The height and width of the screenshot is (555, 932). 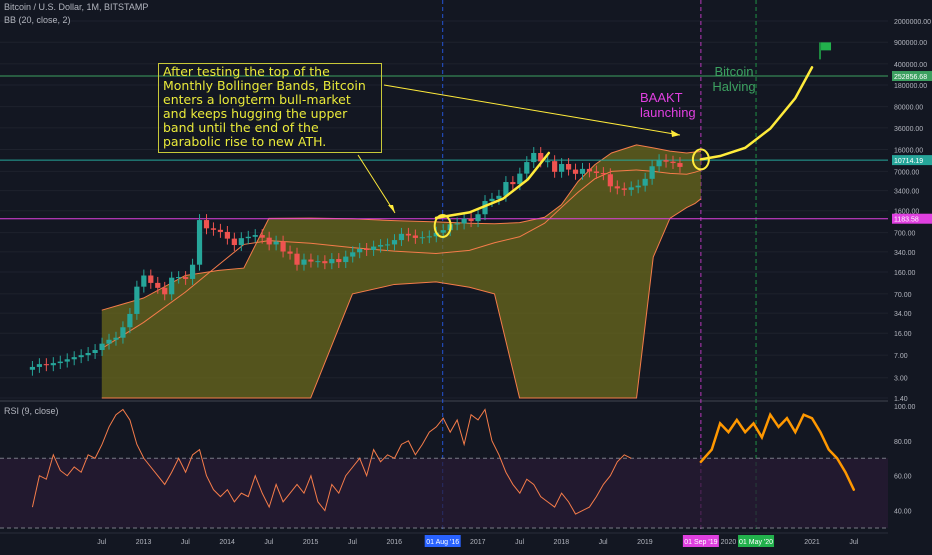 What do you see at coordinates (562, 542) in the screenshot?
I see `x-tick-label: 2018` at bounding box center [562, 542].